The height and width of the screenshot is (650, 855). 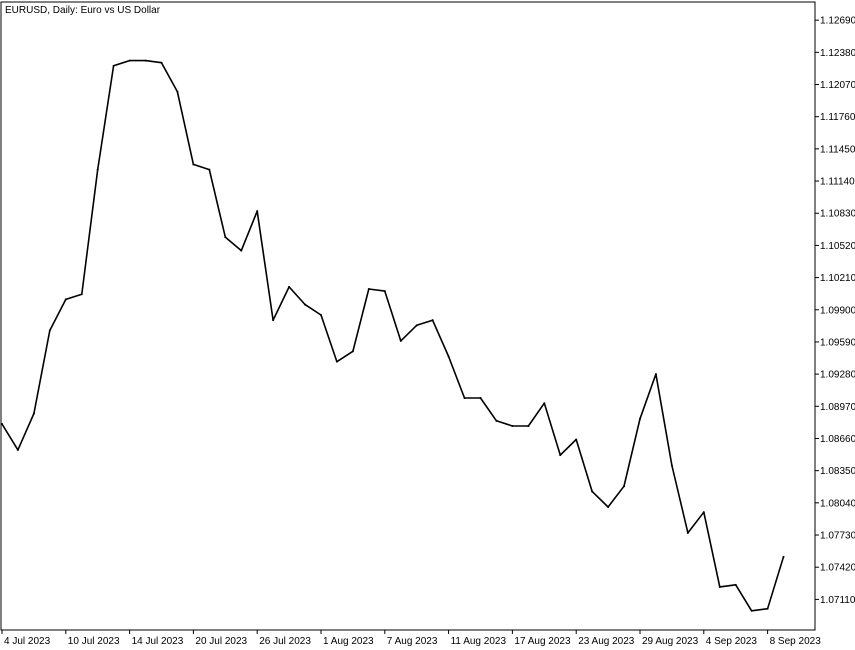 I want to click on x-tick-label: 11 Aug 2023, so click(x=479, y=641).